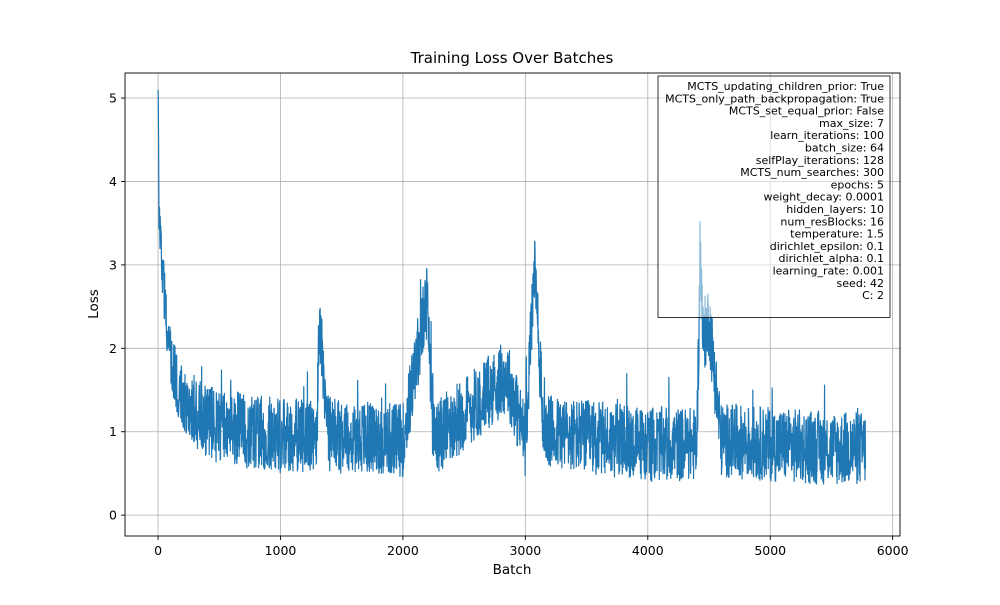 Image resolution: width=1000 pixels, height=605 pixels. What do you see at coordinates (770, 550) in the screenshot?
I see `x-tick-label: 5000` at bounding box center [770, 550].